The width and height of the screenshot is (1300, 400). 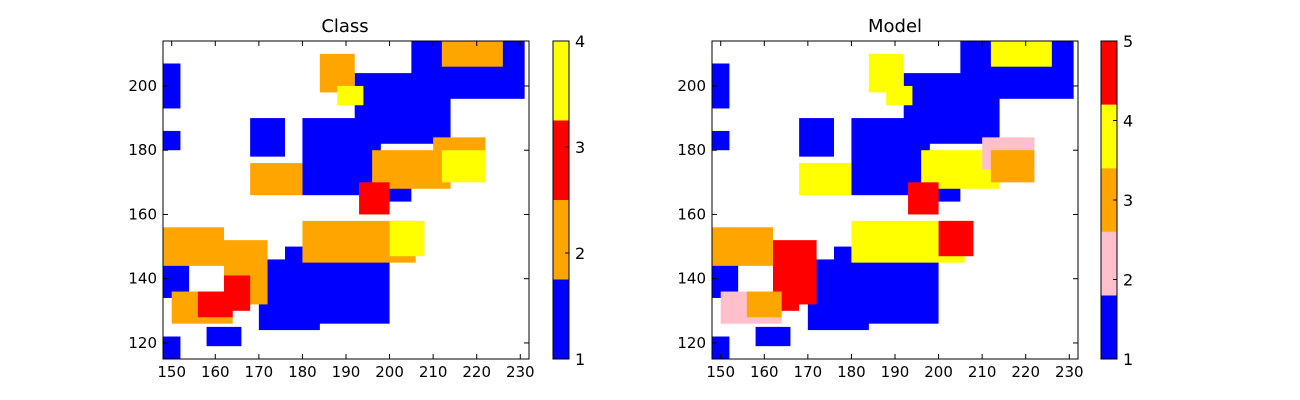 What do you see at coordinates (1025, 372) in the screenshot?
I see `model-x-tick-label: 220` at bounding box center [1025, 372].